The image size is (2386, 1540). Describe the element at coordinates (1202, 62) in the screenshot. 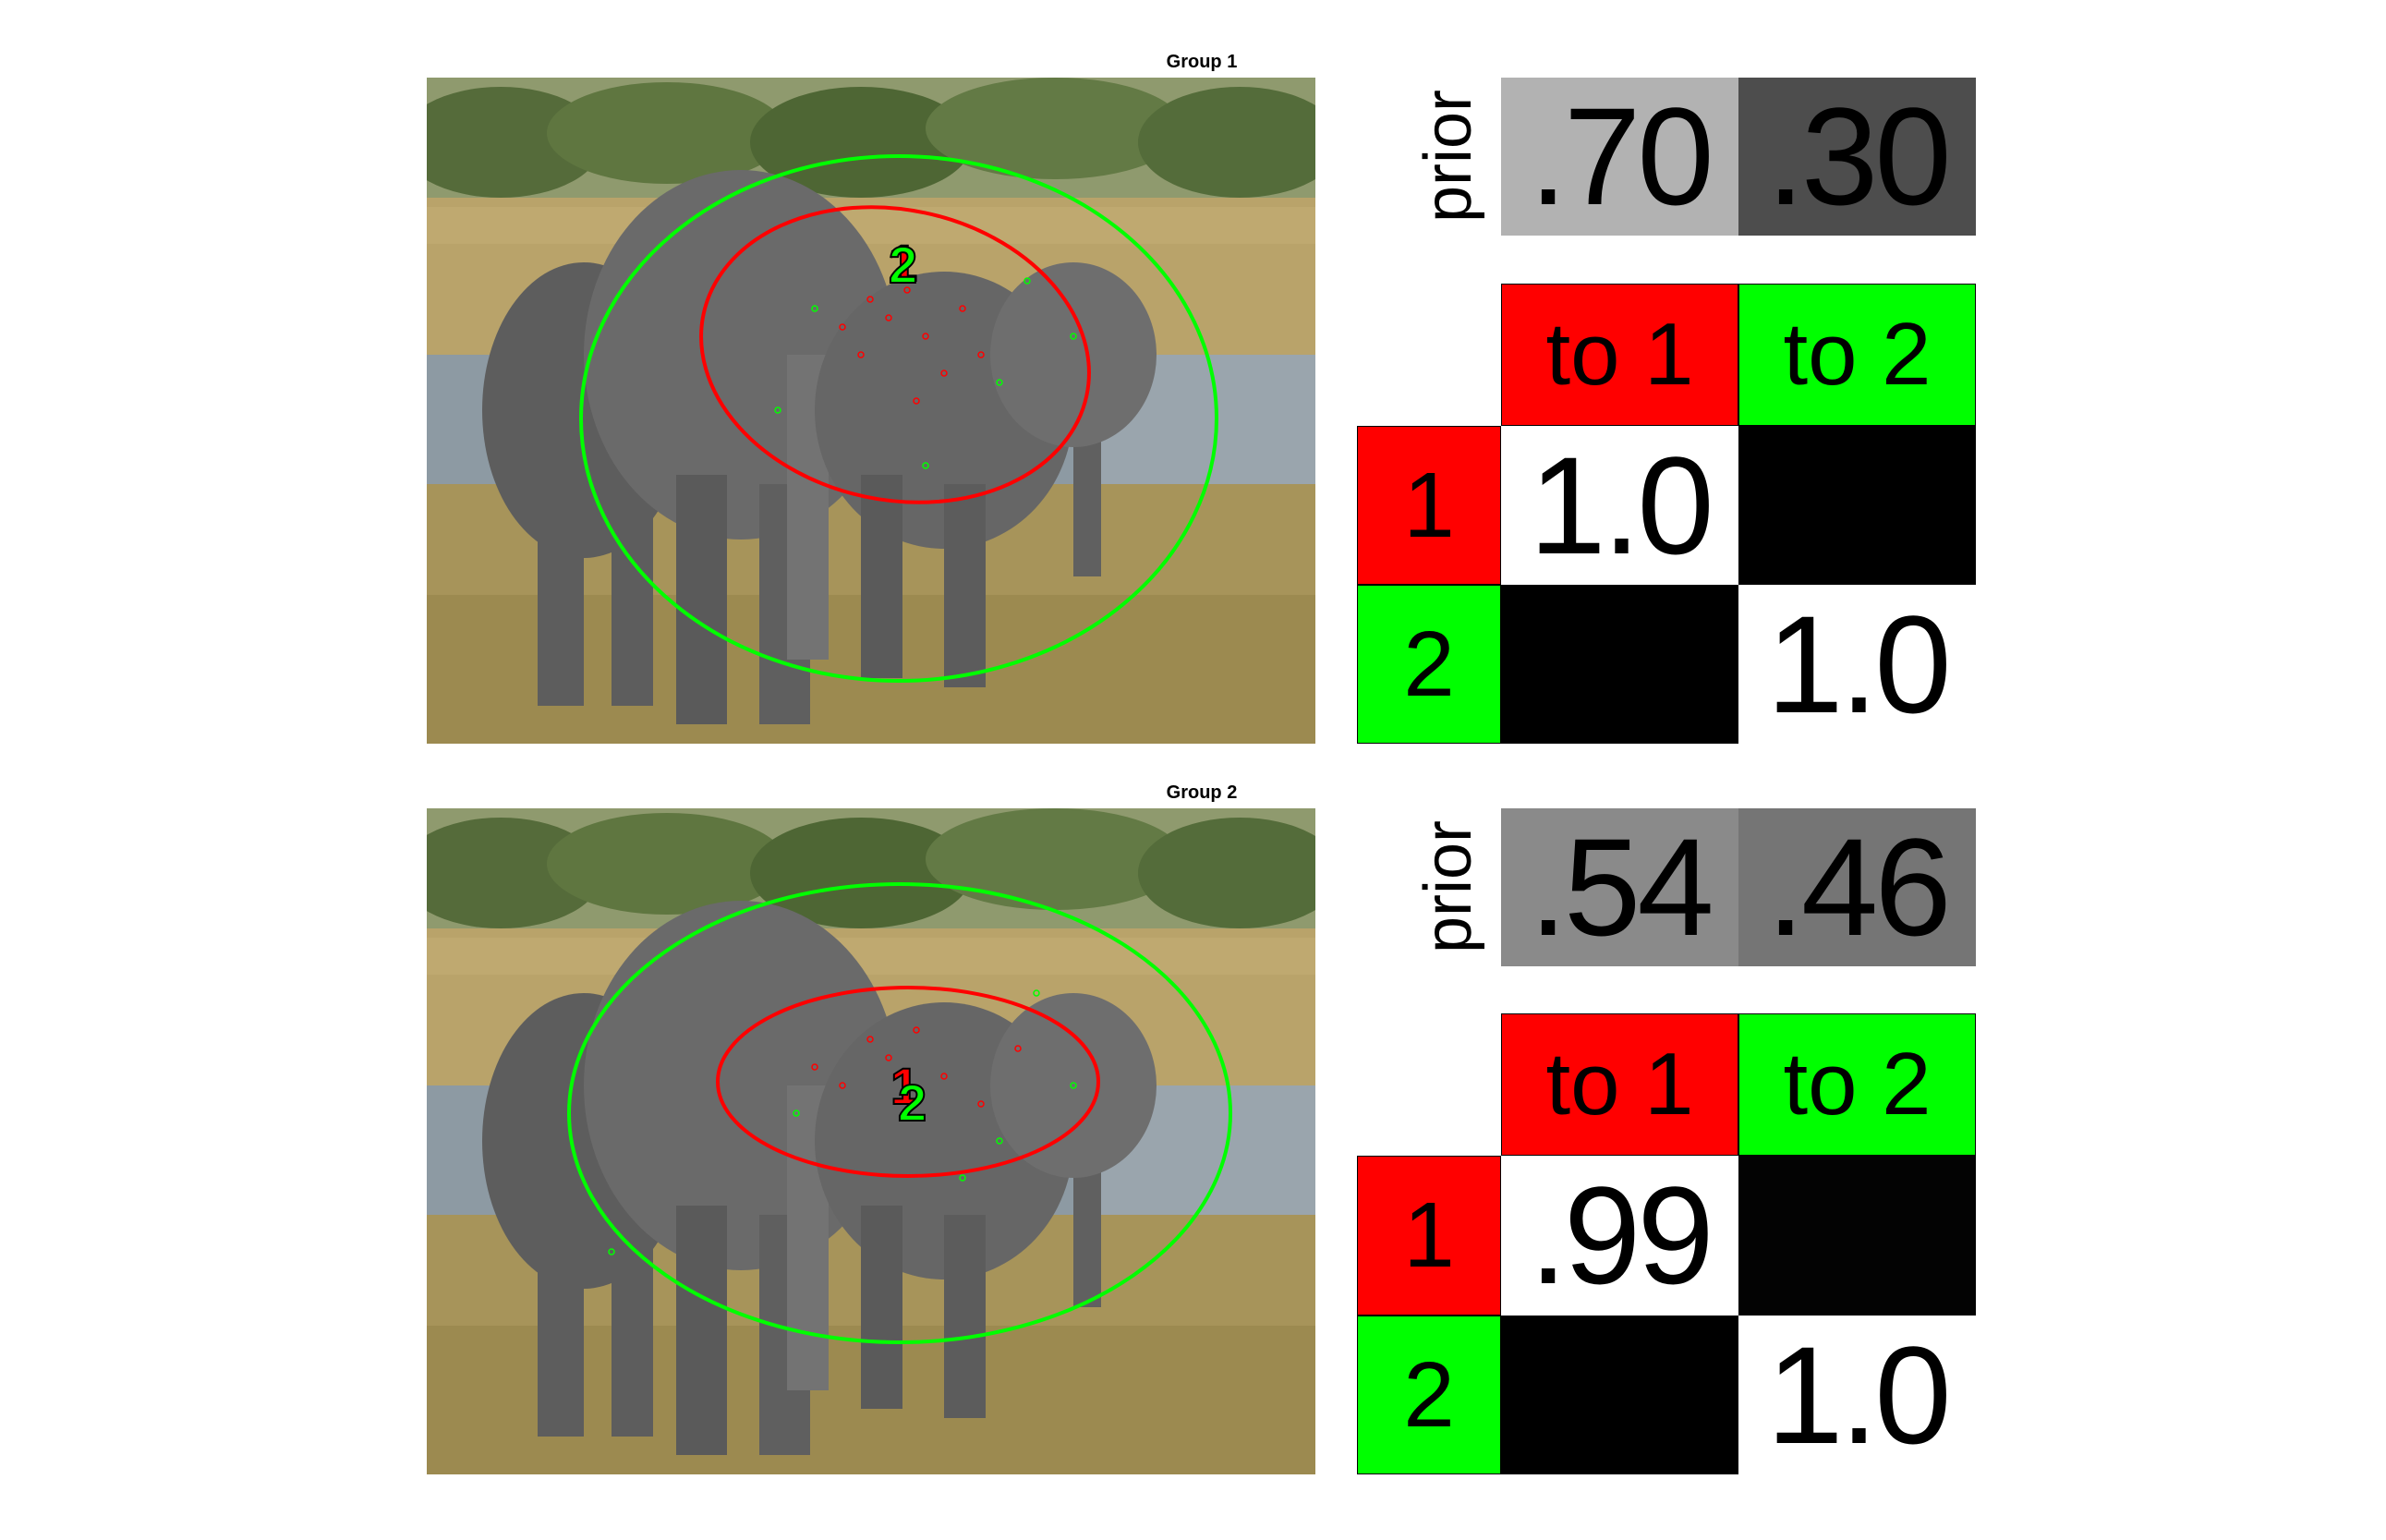

I see `group-1-title: Group 1` at that location.